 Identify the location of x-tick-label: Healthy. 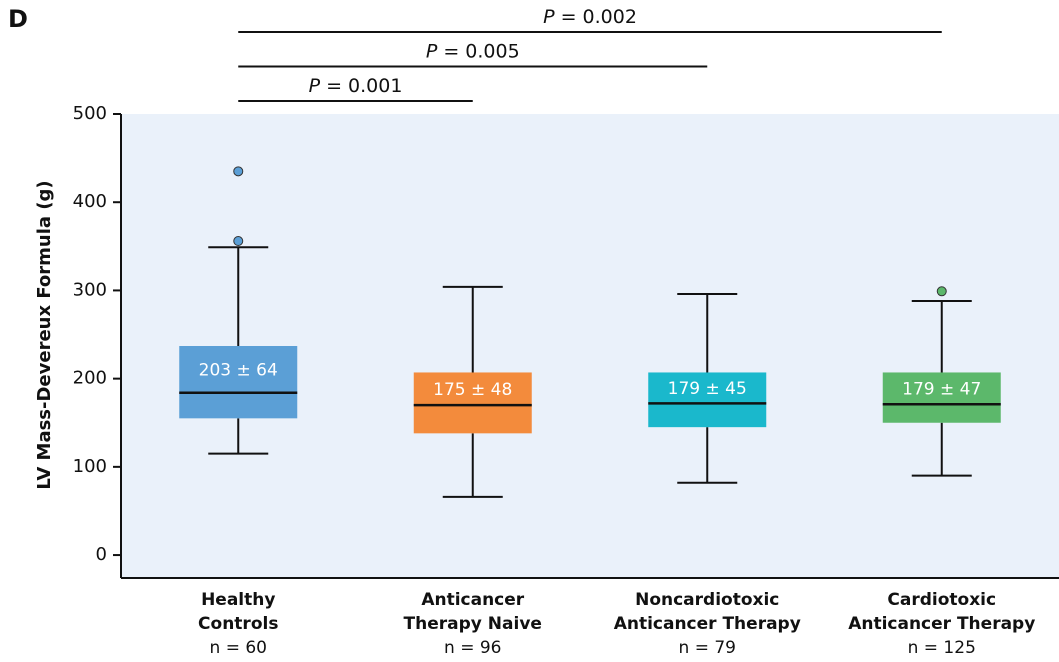
(238, 600).